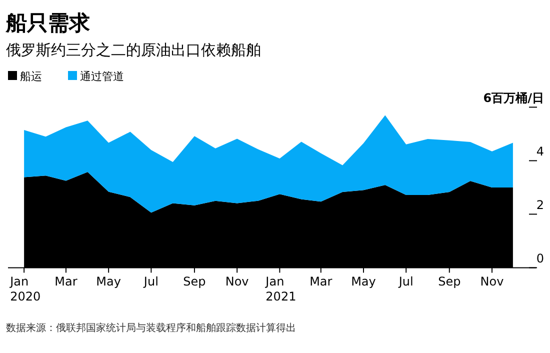  I want to click on source-note: 数据来源：俄联邦国家统计局与装载程序和船舶跟踪数据计算得出, so click(151, 328).